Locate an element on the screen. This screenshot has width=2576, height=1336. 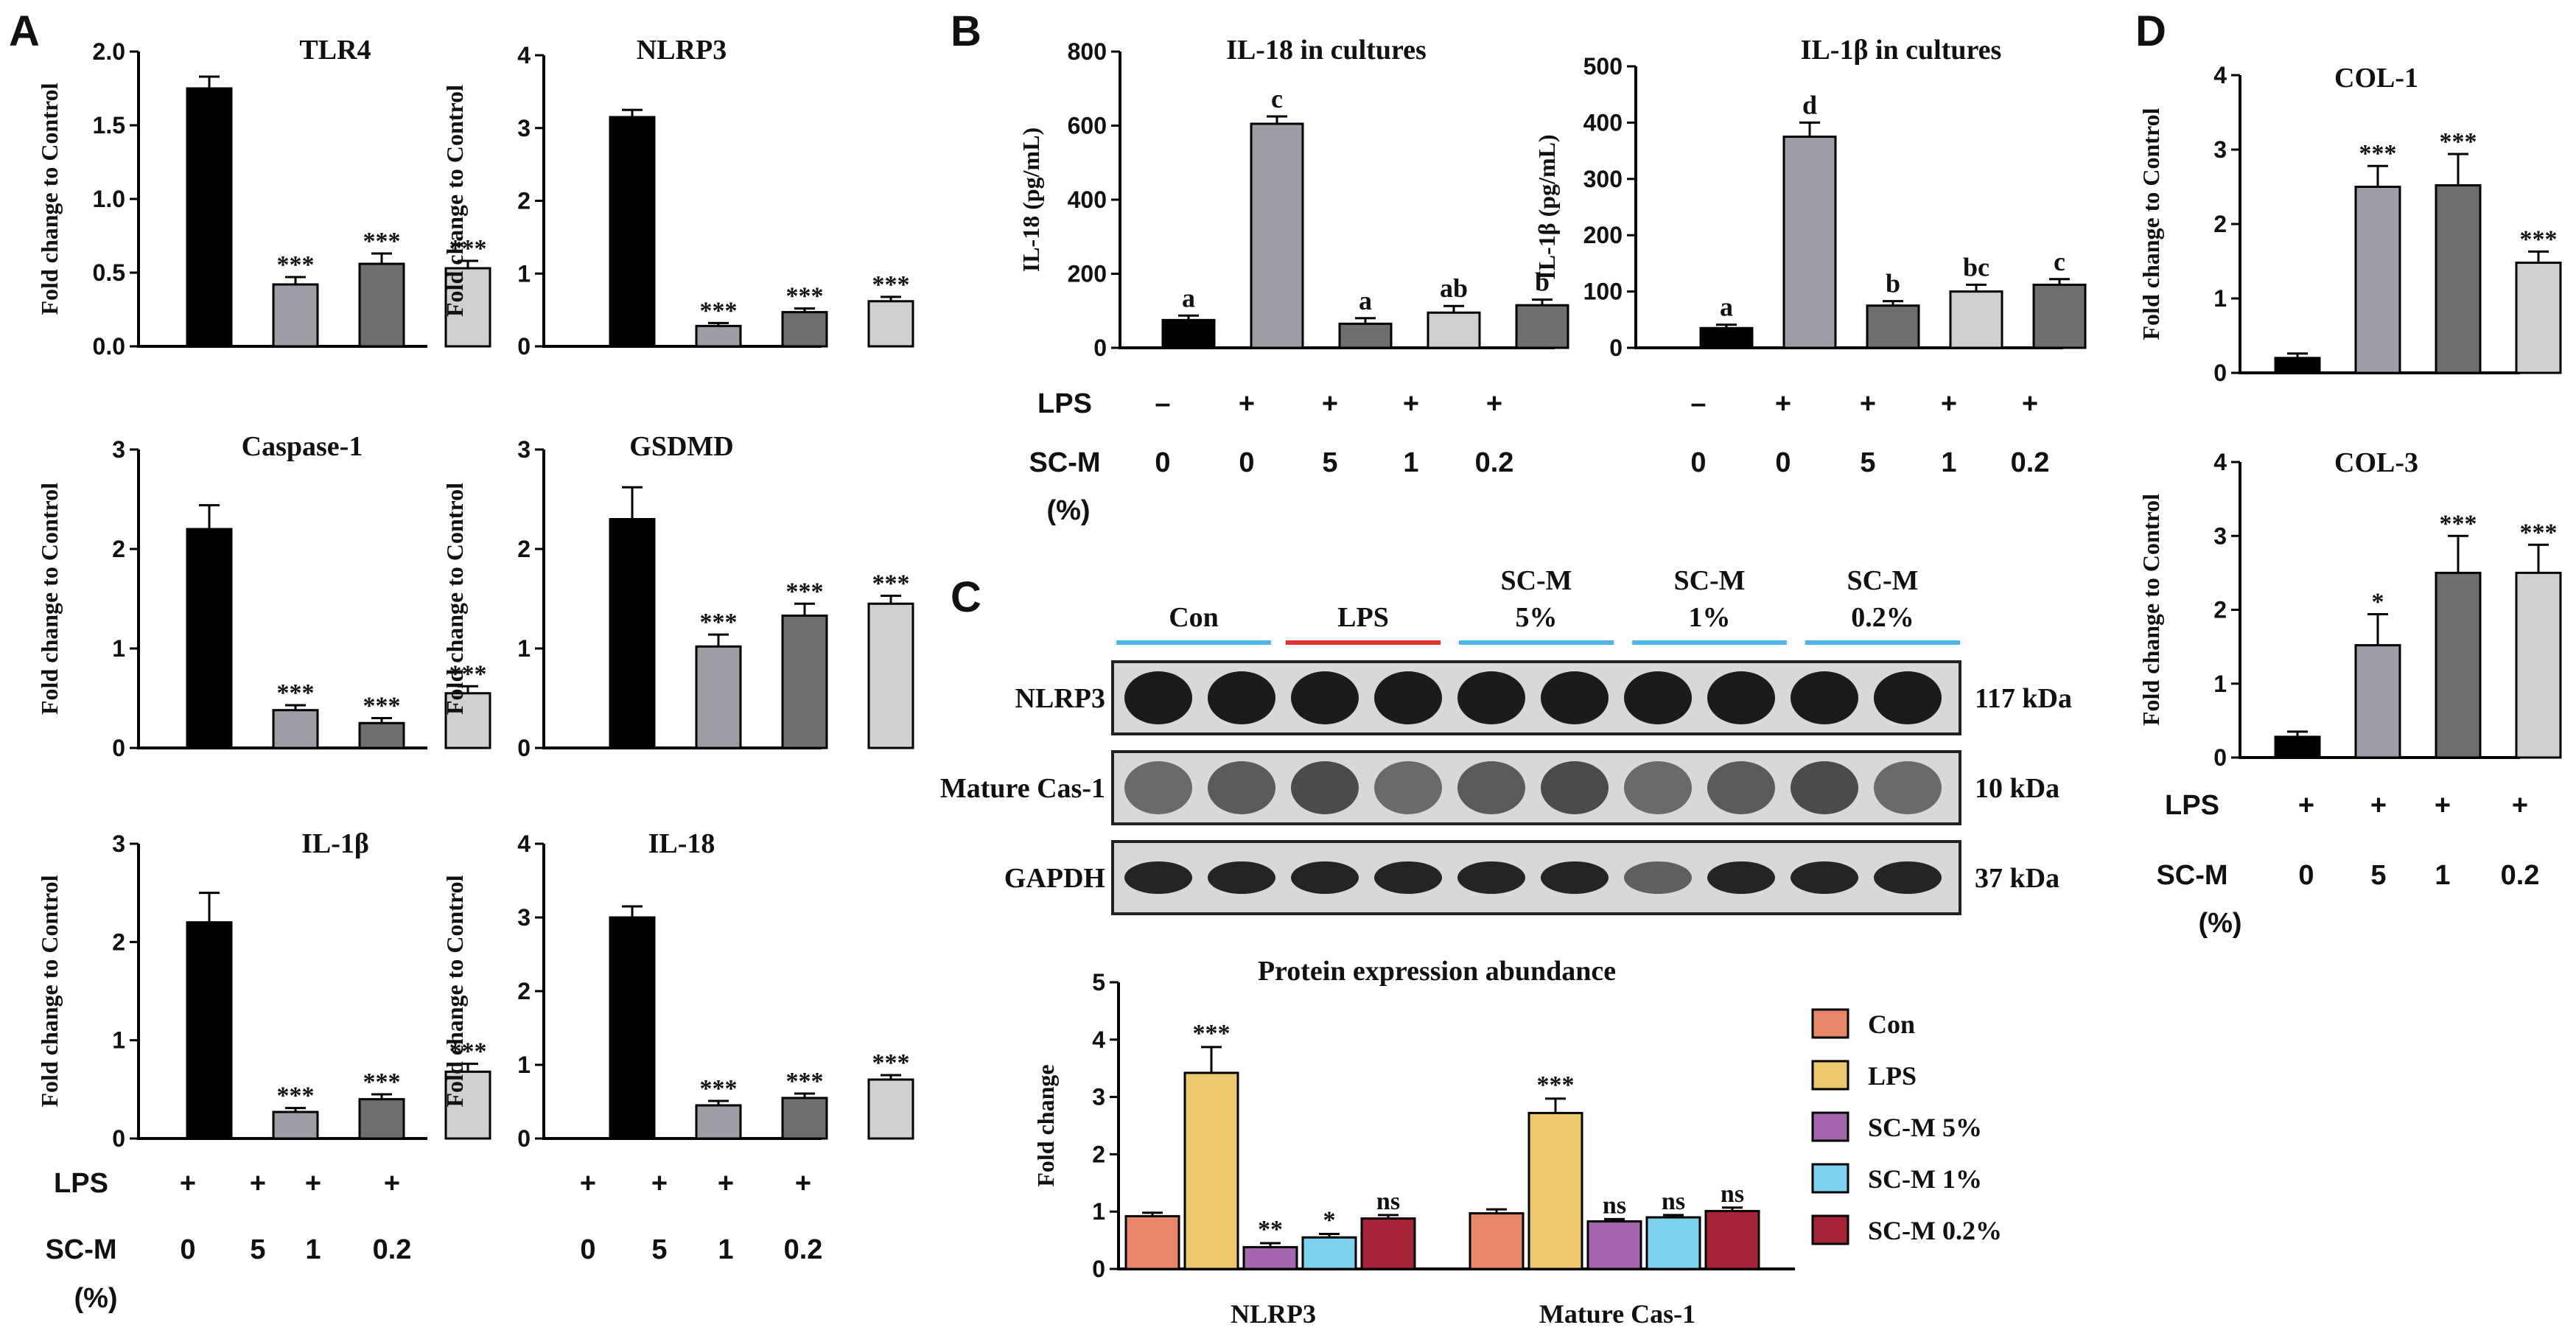
chart-a_gsdmd: GSDMD Fold change to Control 0 1 2 3 *** *** *** is located at coordinates (677, 596).